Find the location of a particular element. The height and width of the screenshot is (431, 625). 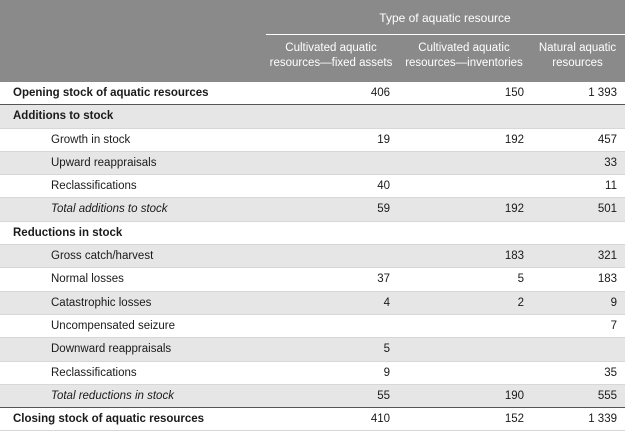

table-row: Gross catch/harvest 183 321 is located at coordinates (312, 257).